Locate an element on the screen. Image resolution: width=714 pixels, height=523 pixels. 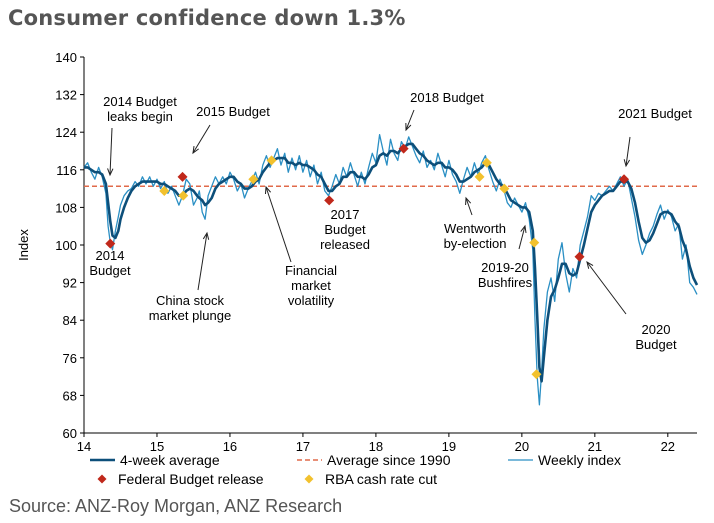
y-tick-label: 68 is located at coordinates (70, 395).